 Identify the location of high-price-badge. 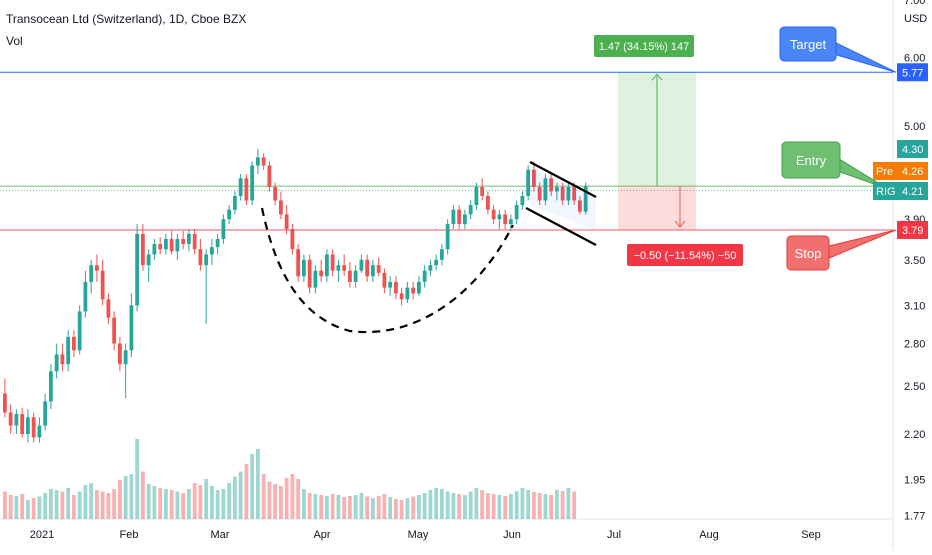
(912, 149).